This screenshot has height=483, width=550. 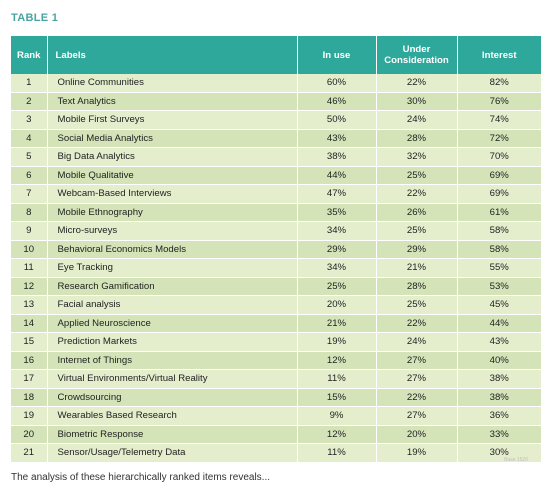 I want to click on table-row: 1 Online Communities 60% 22% 82%, so click(x=276, y=83).